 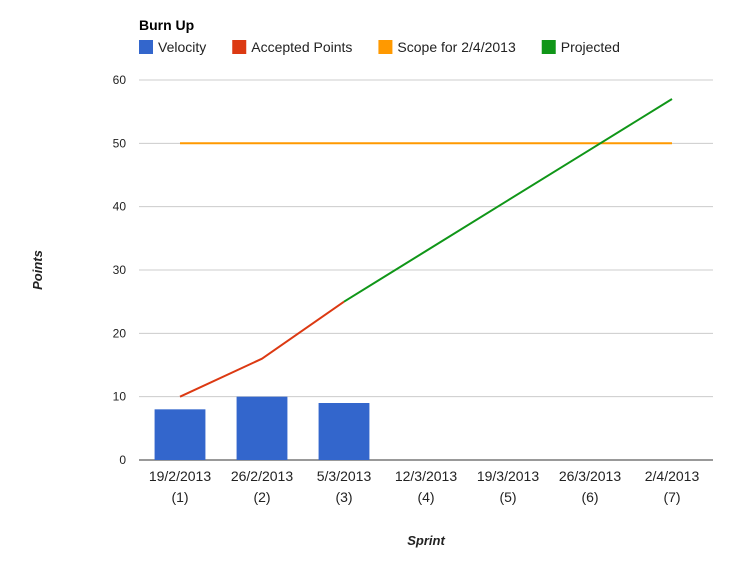 I want to click on x-tick-date-label: 19/2/2013, so click(x=180, y=476).